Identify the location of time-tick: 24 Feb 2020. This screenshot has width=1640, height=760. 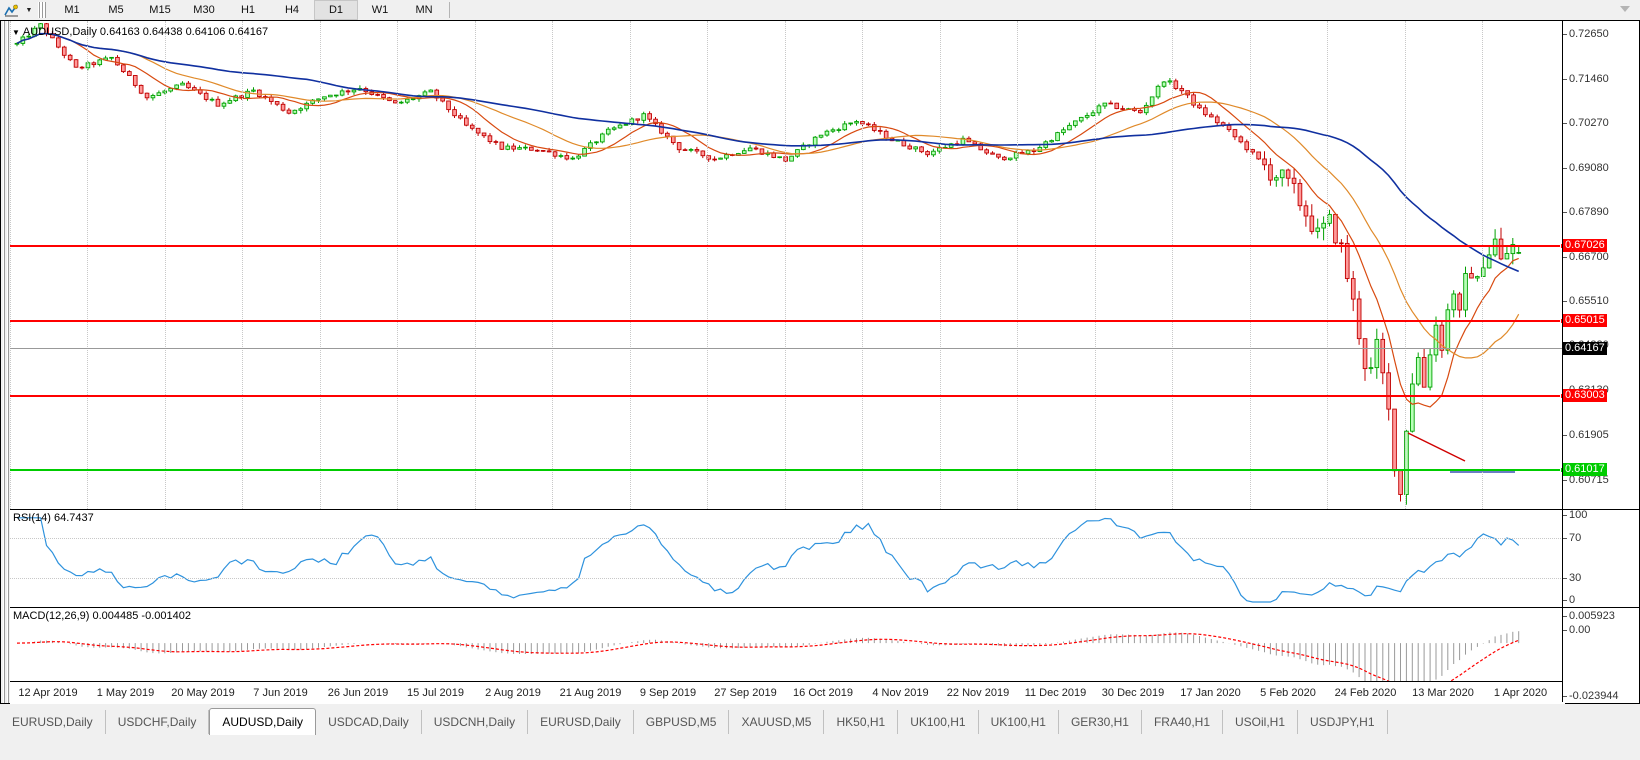
(1365, 693).